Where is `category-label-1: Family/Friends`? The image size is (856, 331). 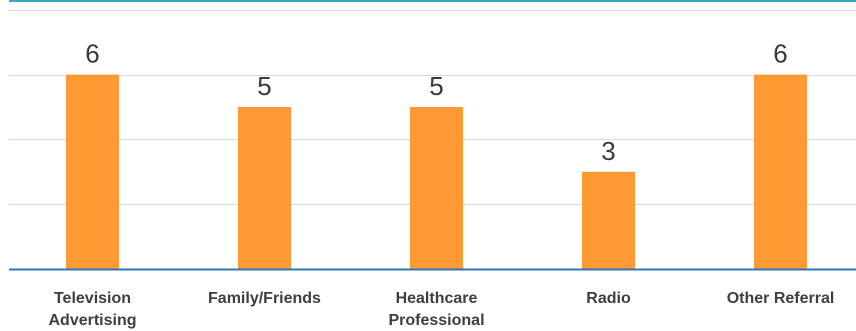 category-label-1: Family/Friends is located at coordinates (264, 298).